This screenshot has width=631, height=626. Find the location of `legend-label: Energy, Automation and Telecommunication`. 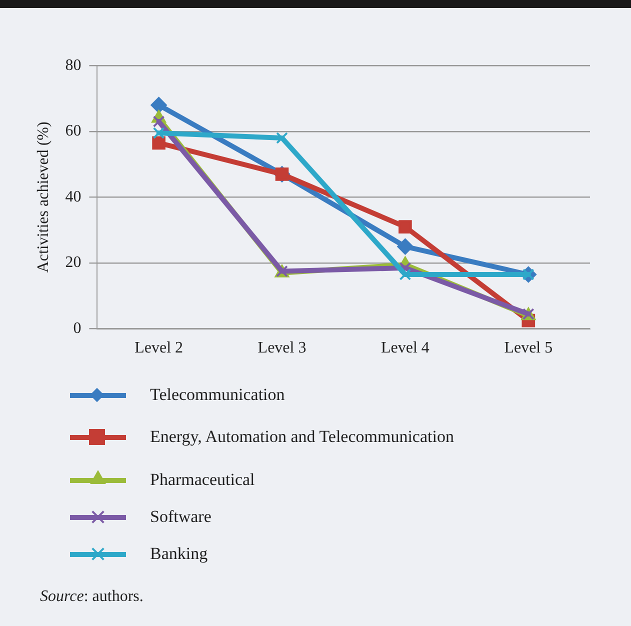

legend-label: Energy, Automation and Telecommunication is located at coordinates (302, 437).